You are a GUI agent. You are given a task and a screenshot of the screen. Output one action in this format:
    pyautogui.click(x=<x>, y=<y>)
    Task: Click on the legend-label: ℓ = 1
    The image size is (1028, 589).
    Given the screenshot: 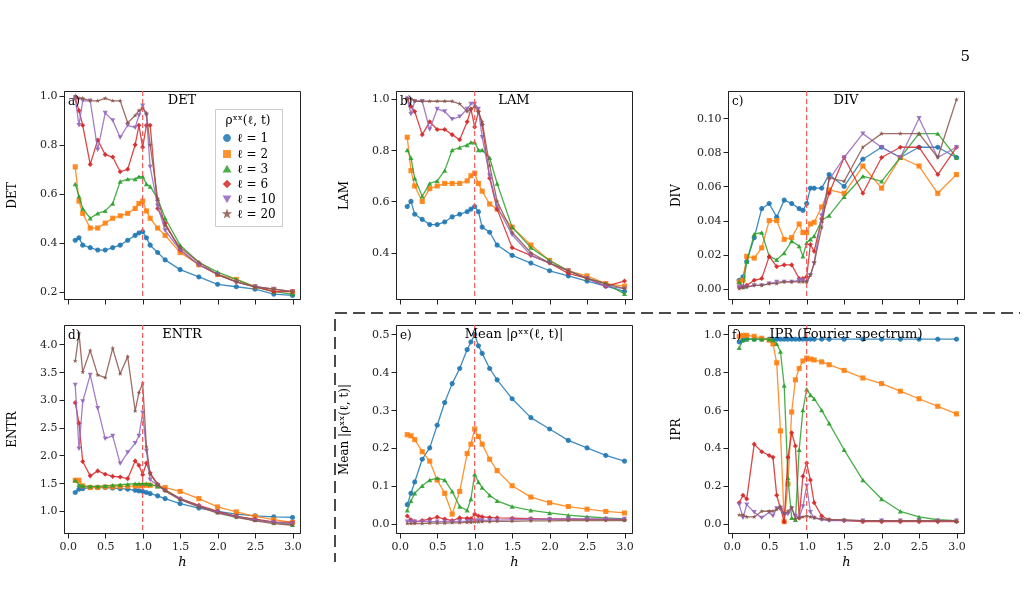 What is the action you would take?
    pyautogui.click(x=253, y=138)
    